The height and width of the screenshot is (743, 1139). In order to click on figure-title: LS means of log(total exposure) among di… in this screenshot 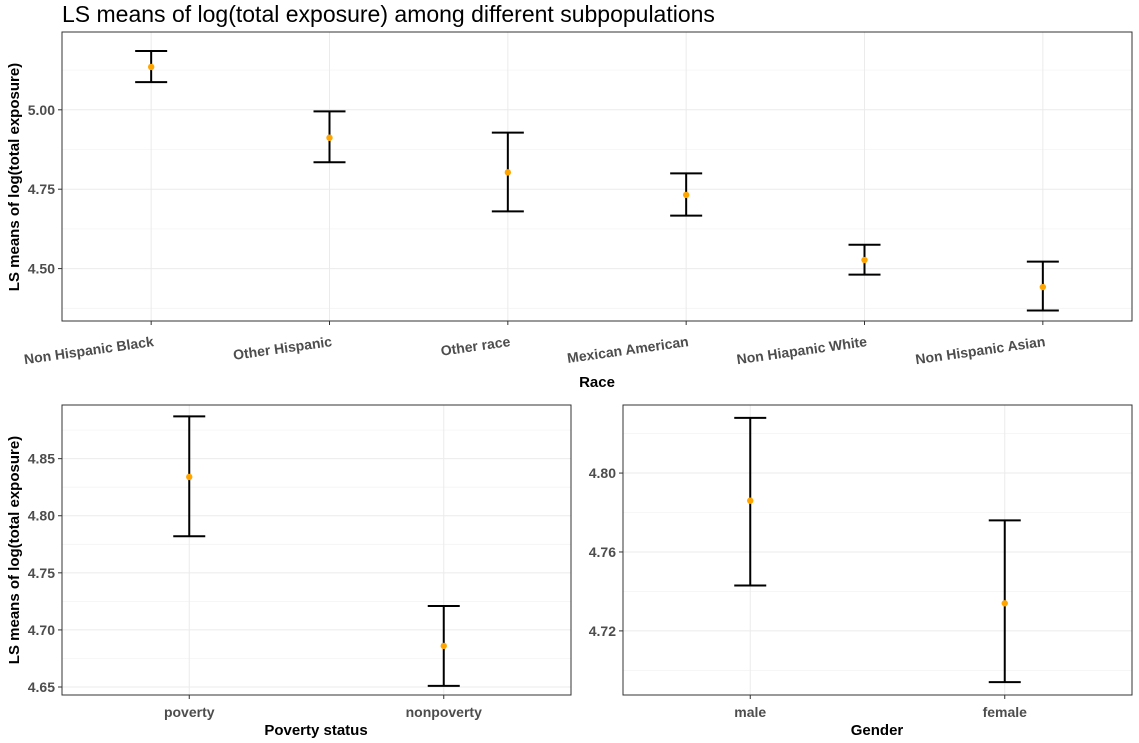, I will do `click(388, 14)`.